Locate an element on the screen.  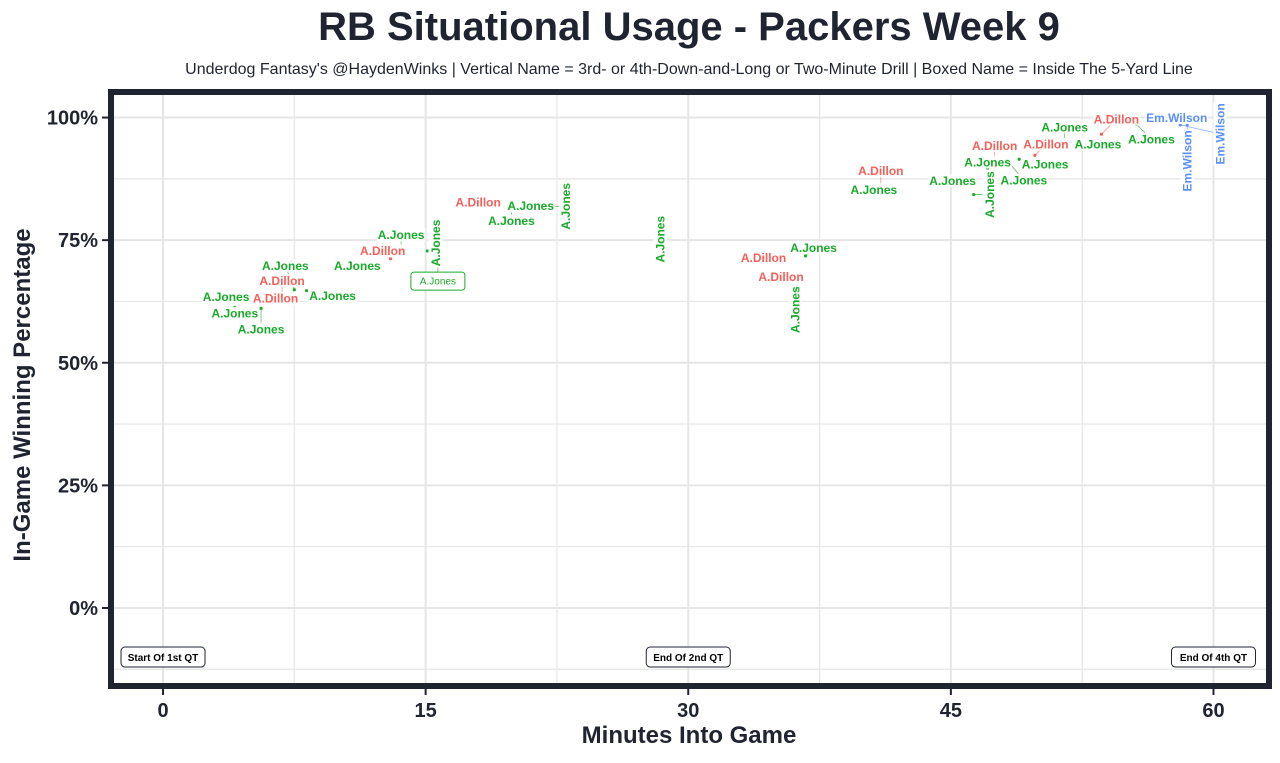
boxed-point-label: A.Jones is located at coordinates (438, 282).